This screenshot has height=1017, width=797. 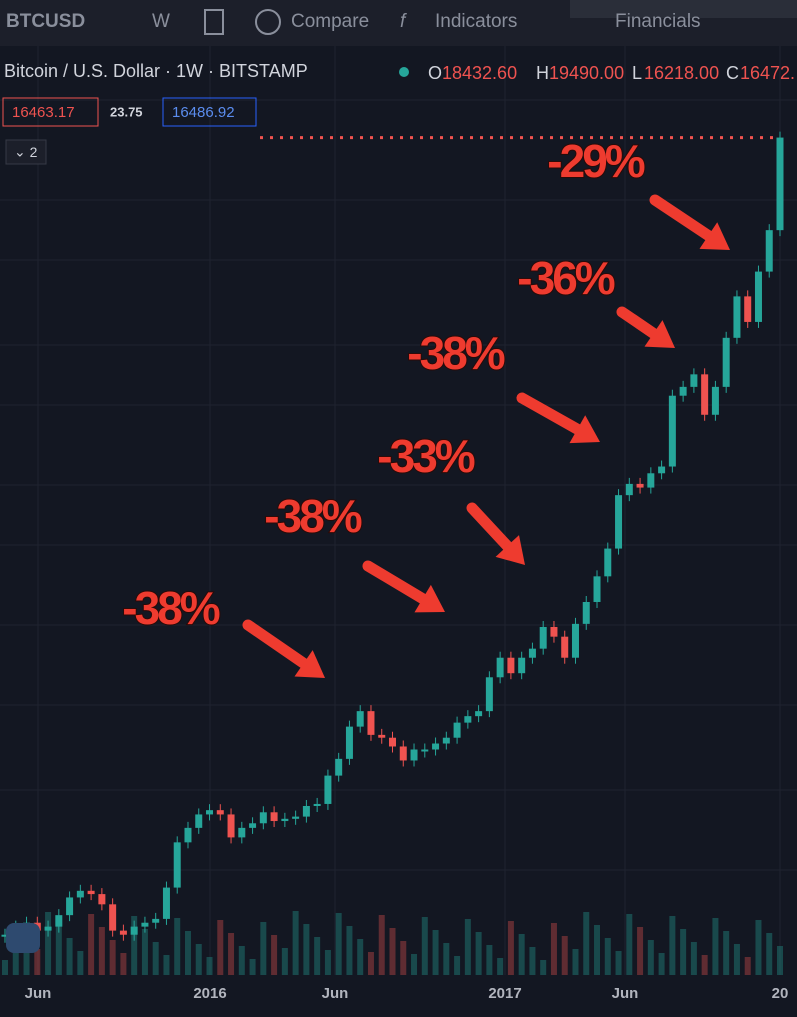 I want to click on chart-style-icon, so click(x=214, y=22).